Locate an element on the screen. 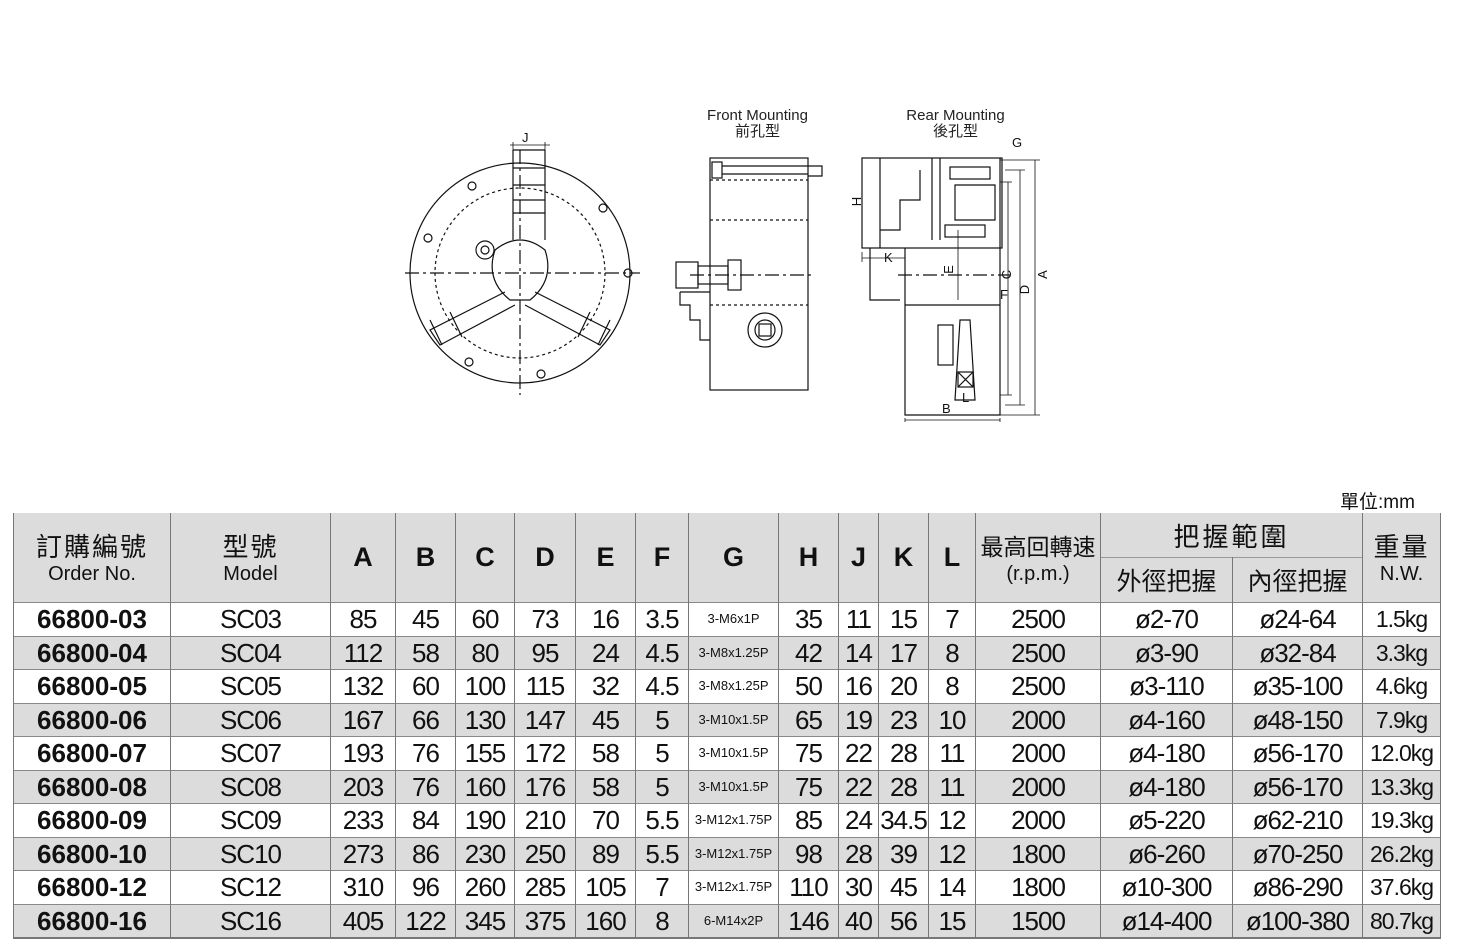 This screenshot has width=1480, height=946. cell-f: 5.5 is located at coordinates (662, 820).